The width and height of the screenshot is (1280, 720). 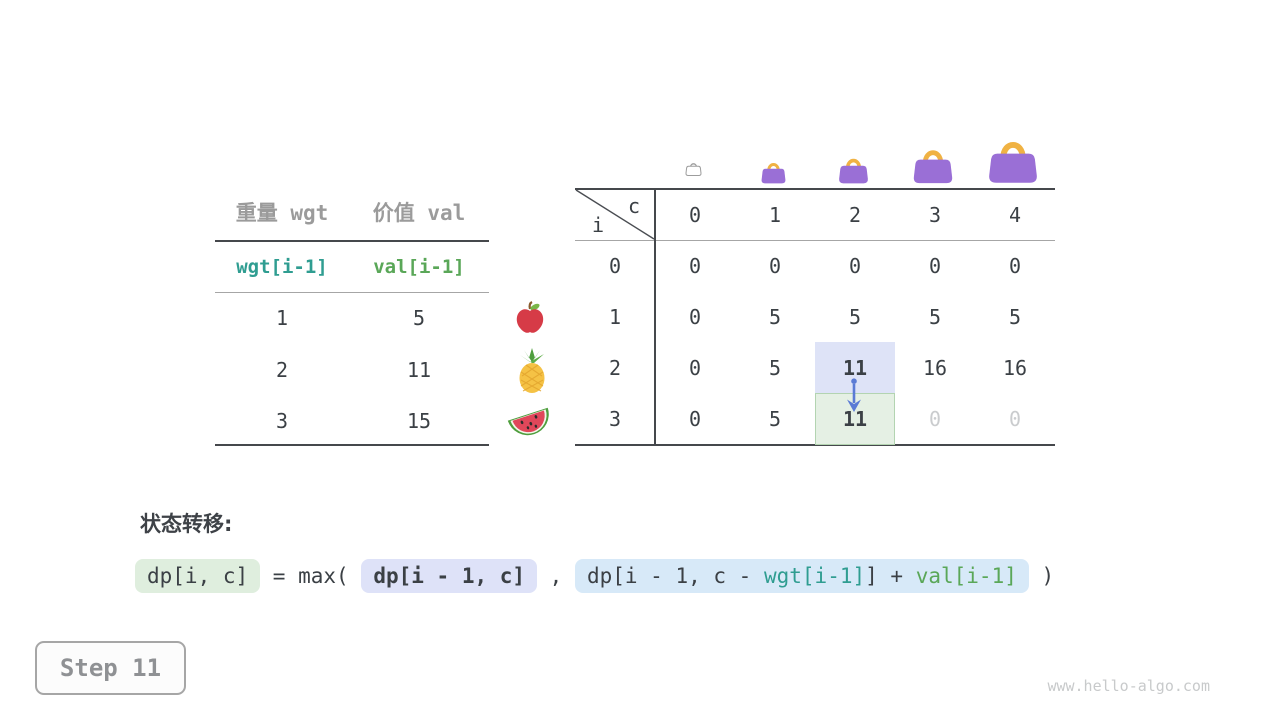 I want to click on items-col-header-weight: 重量 wgt, so click(x=282, y=213).